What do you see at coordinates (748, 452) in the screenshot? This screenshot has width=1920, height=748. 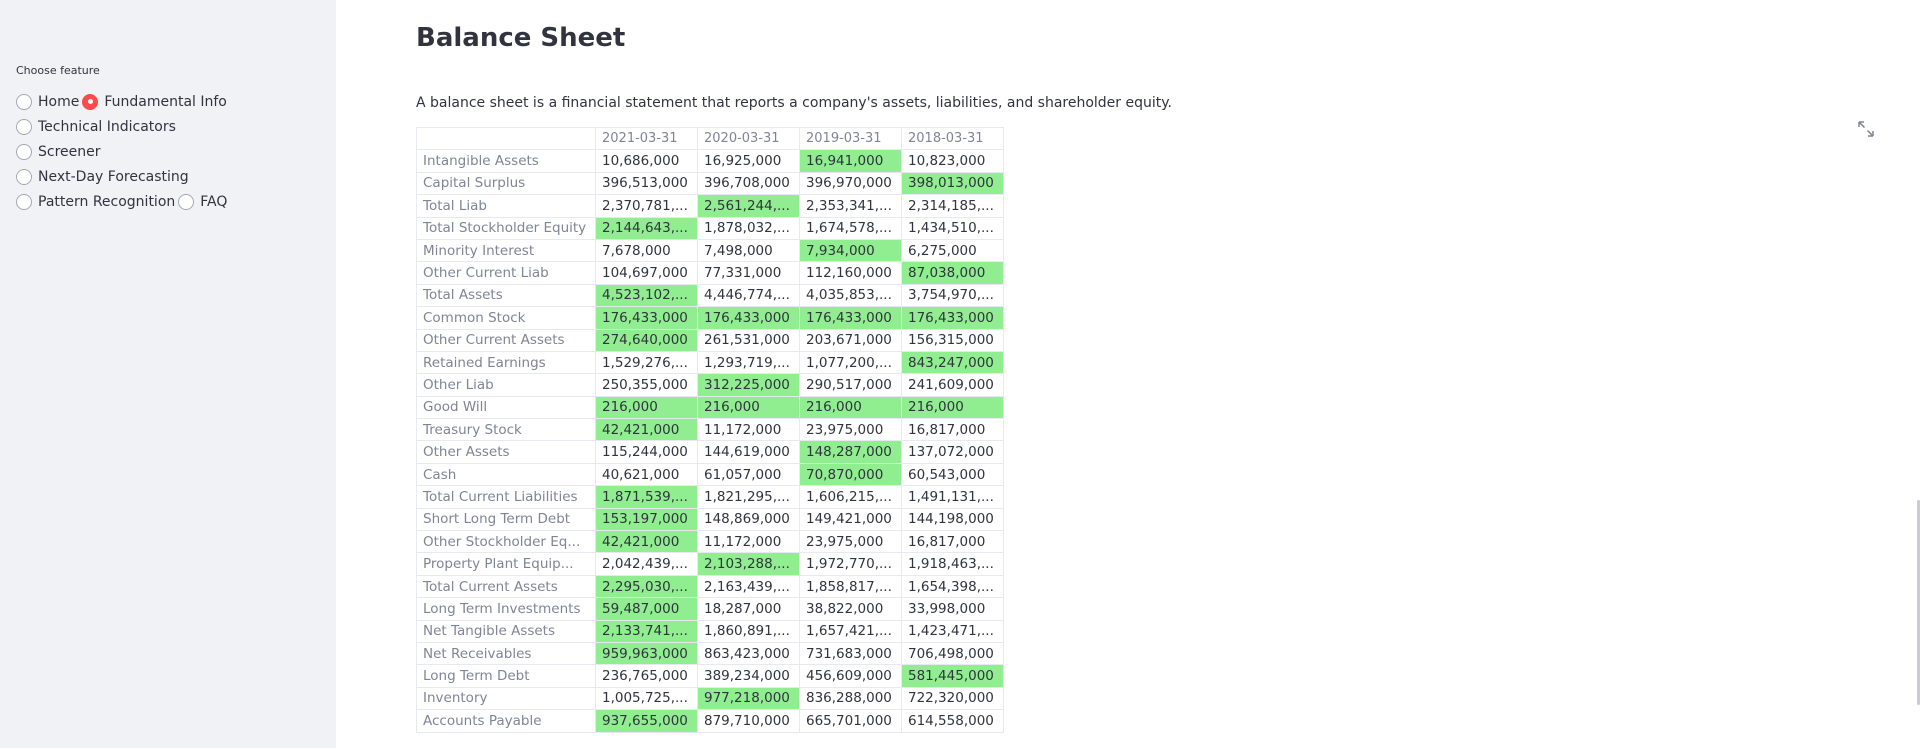 I see `table-cell: 144,619,000` at bounding box center [748, 452].